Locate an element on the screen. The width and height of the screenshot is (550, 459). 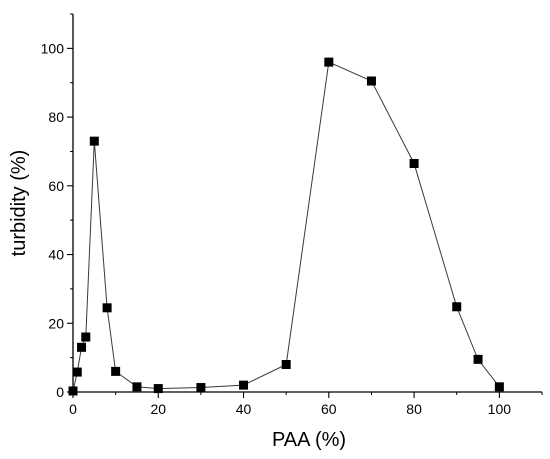
x-tick-label: 80 is located at coordinates (414, 409).